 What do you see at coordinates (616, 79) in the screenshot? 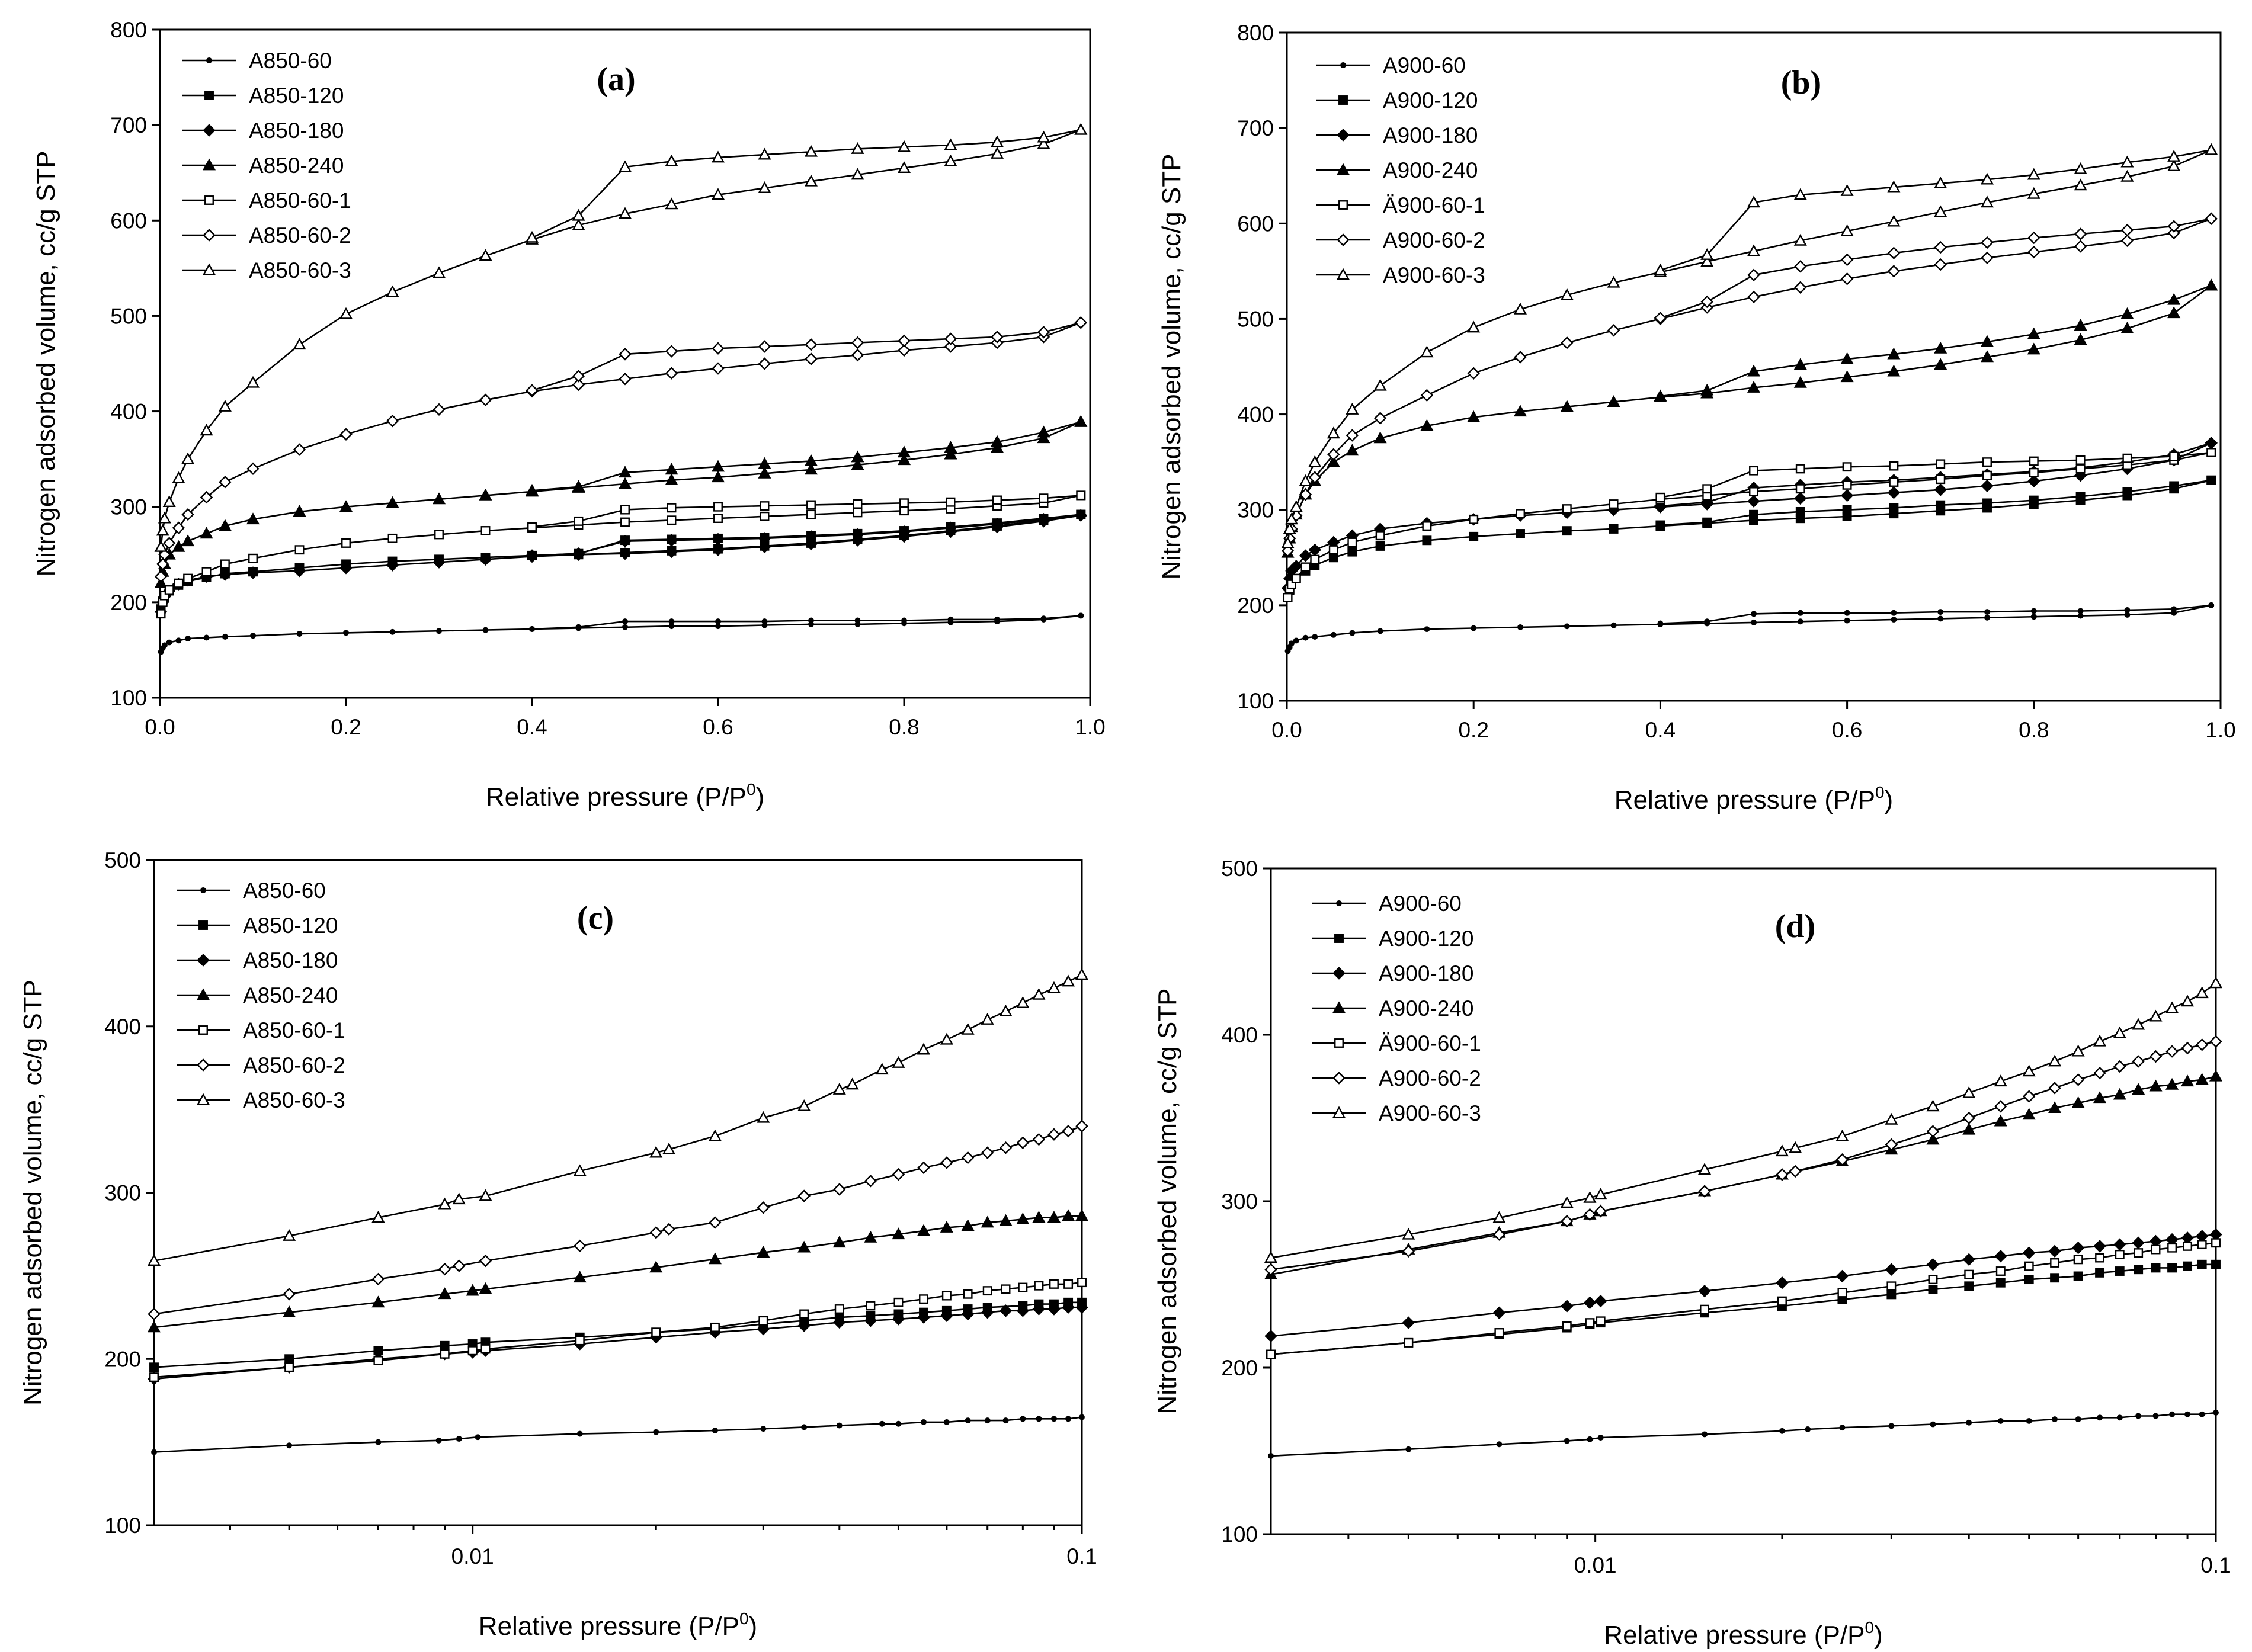
I see `panel-label: (a)` at bounding box center [616, 79].